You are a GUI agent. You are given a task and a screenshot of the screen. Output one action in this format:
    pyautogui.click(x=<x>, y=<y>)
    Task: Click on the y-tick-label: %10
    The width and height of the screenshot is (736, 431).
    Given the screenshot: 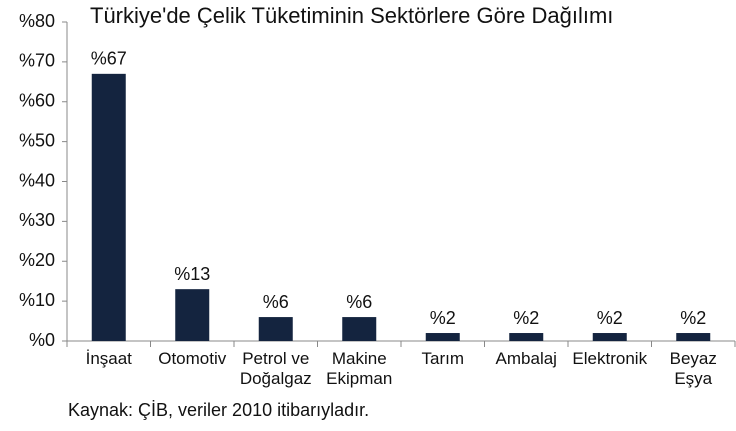 What is the action you would take?
    pyautogui.click(x=37, y=300)
    